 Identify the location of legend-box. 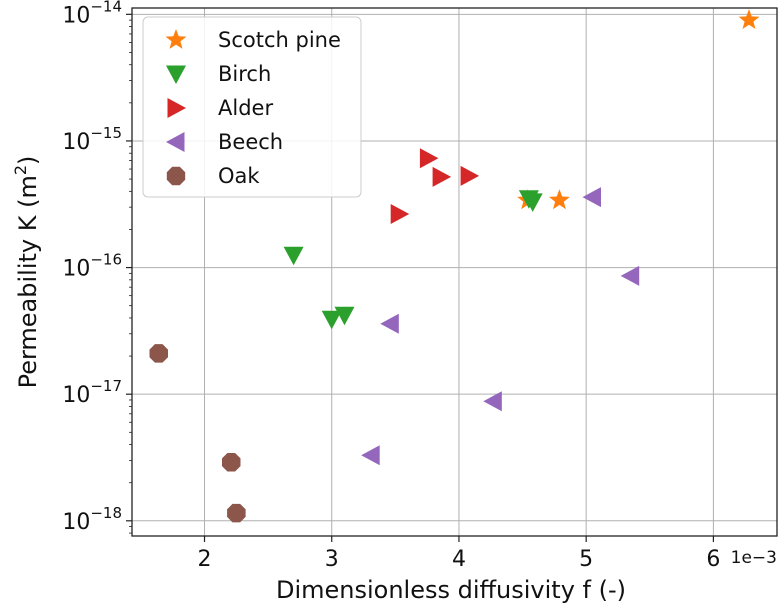
(252, 107).